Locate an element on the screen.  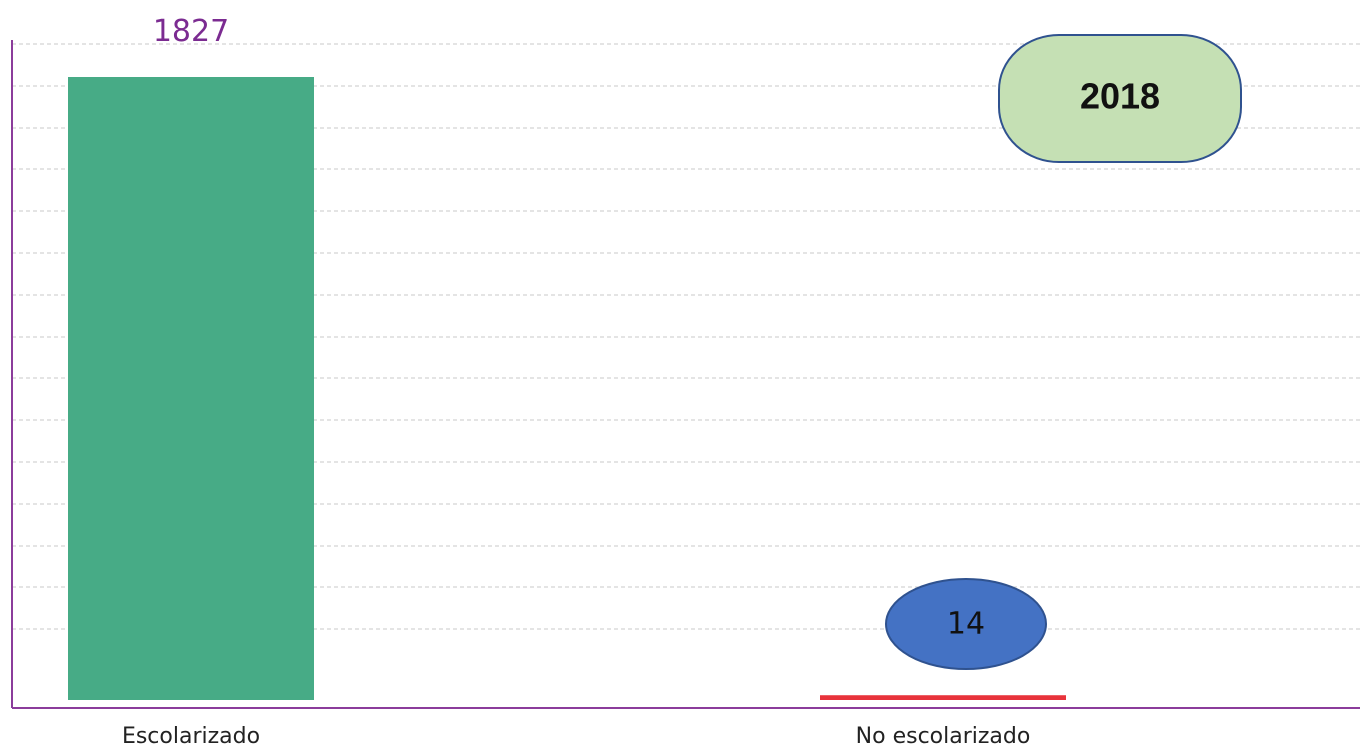
category-labels: Escolarizado No escolarizado is located at coordinates (576, 736).